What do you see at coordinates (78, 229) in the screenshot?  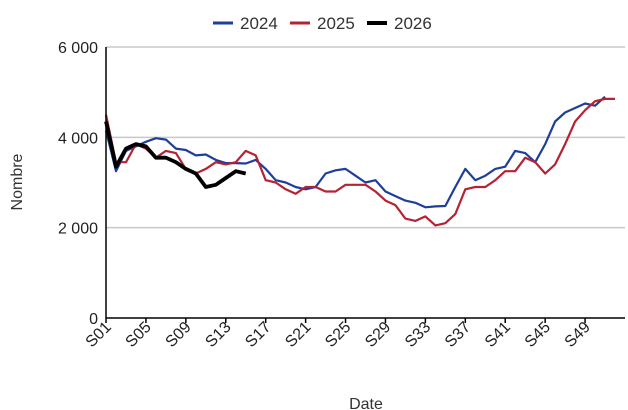 I see `y-tick-label: 2 000` at bounding box center [78, 229].